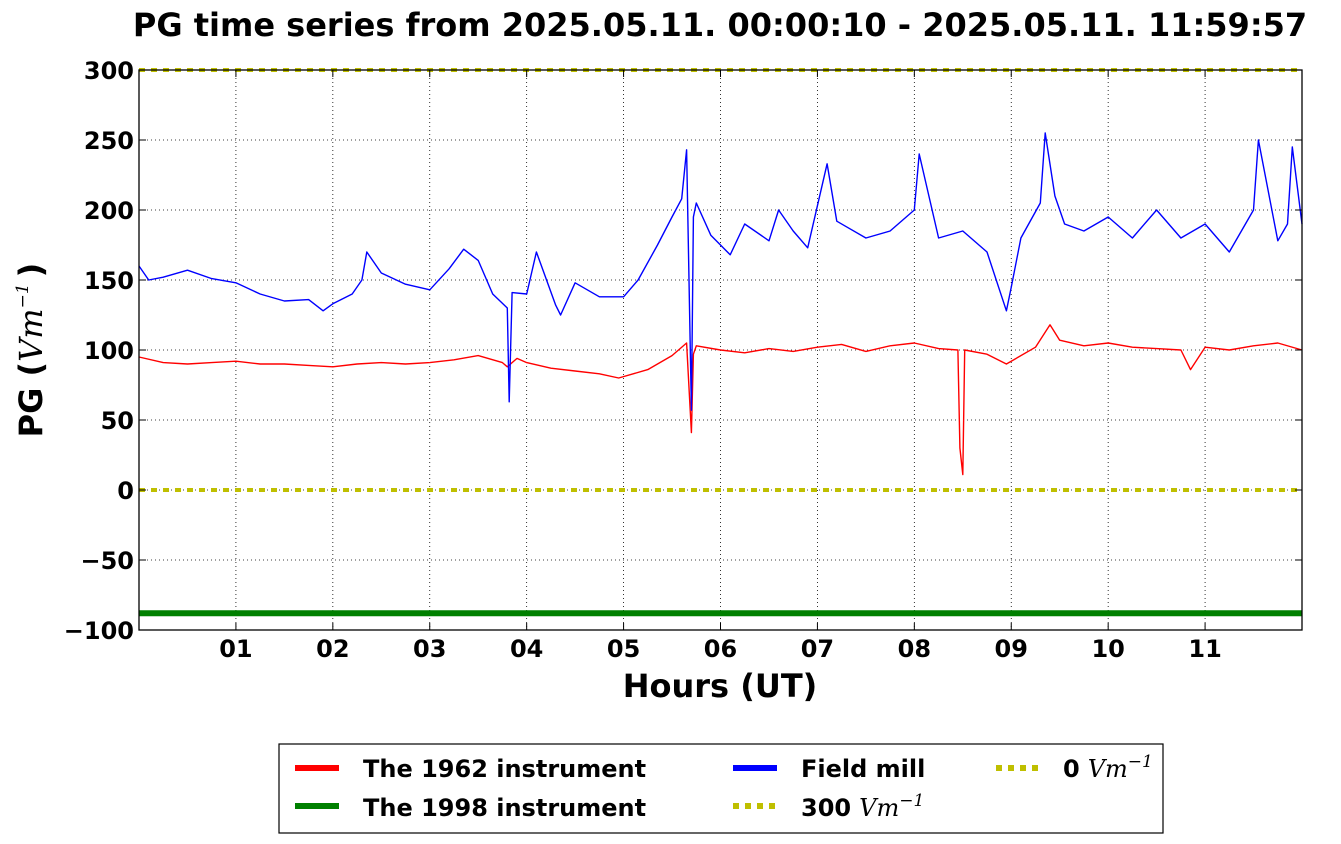 Image resolution: width=1341 pixels, height=844 pixels. I want to click on y-axis-label: PG (Vm−1), so click(31, 350).